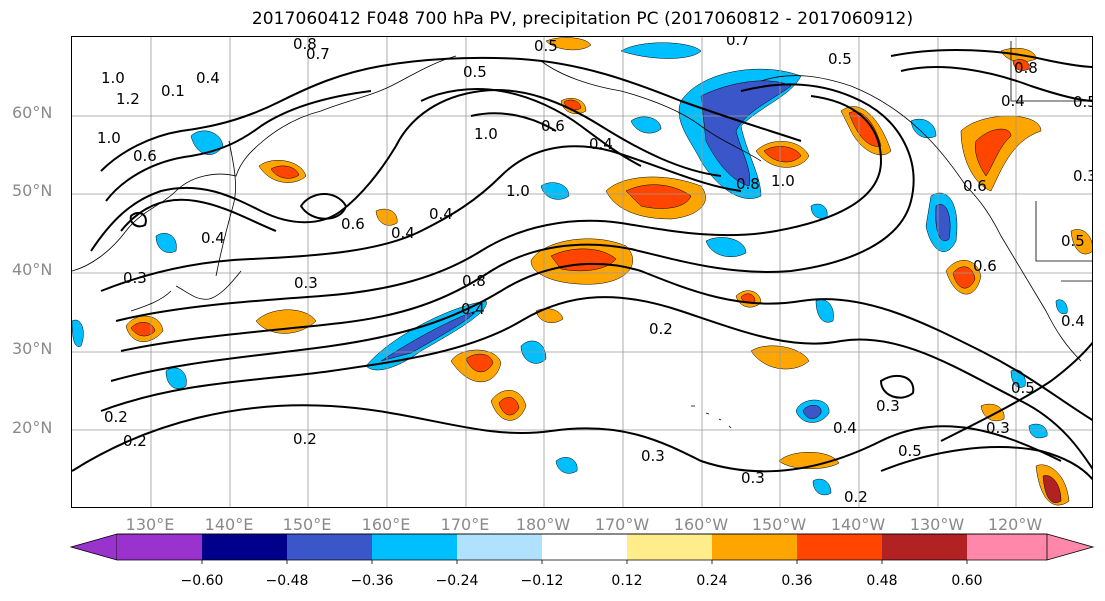  What do you see at coordinates (93, 547) in the screenshot?
I see `colorbar-extend-min` at bounding box center [93, 547].